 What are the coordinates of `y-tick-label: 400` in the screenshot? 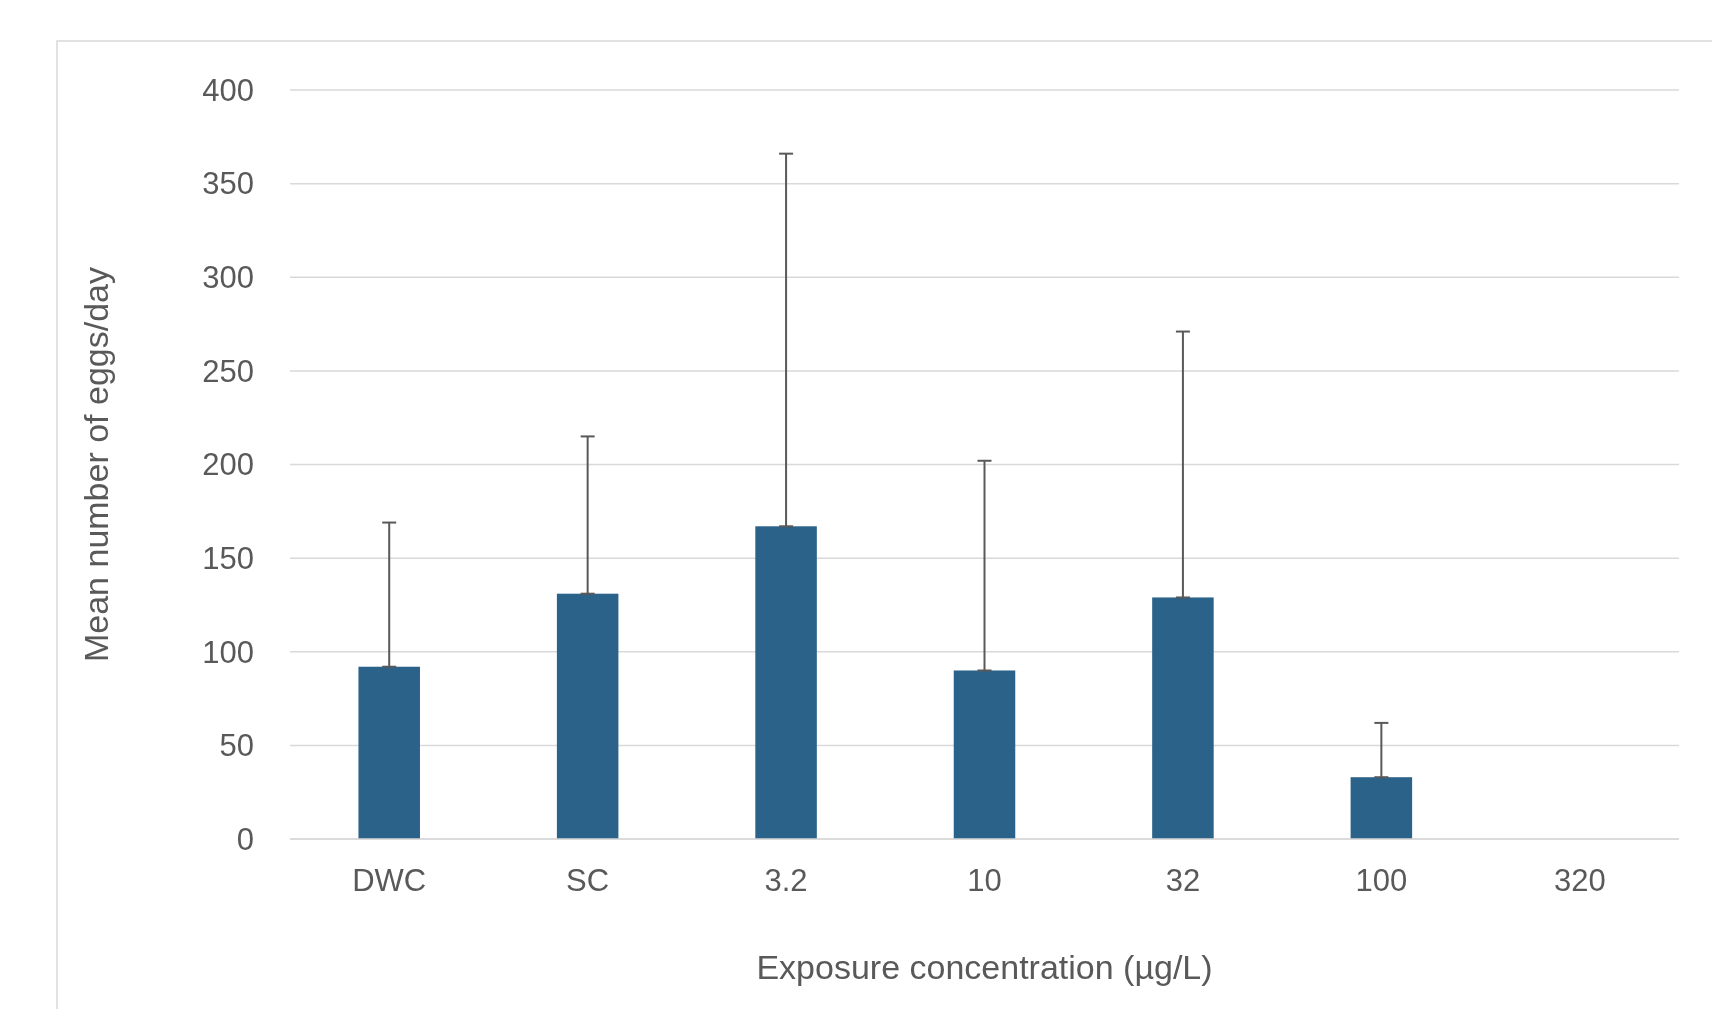 It's located at (228, 90).